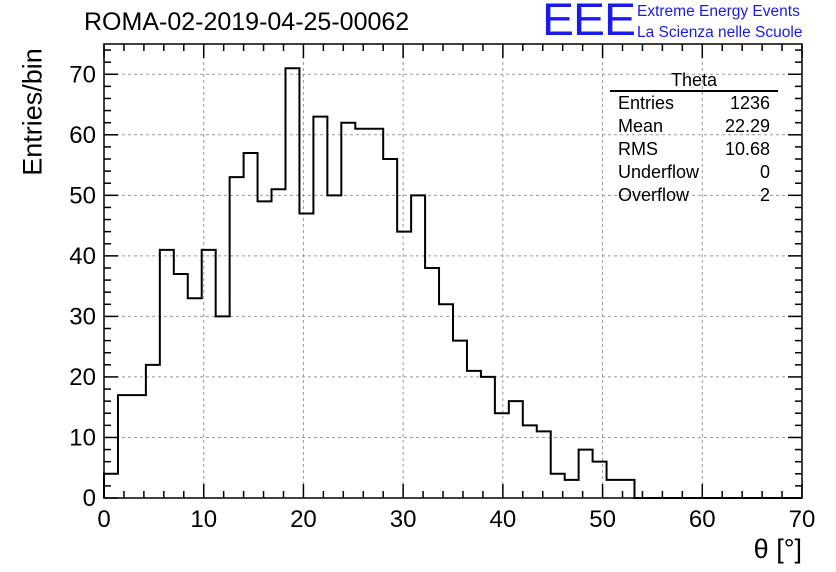 The width and height of the screenshot is (836, 572). I want to click on x-tick-label: 70, so click(802, 519).